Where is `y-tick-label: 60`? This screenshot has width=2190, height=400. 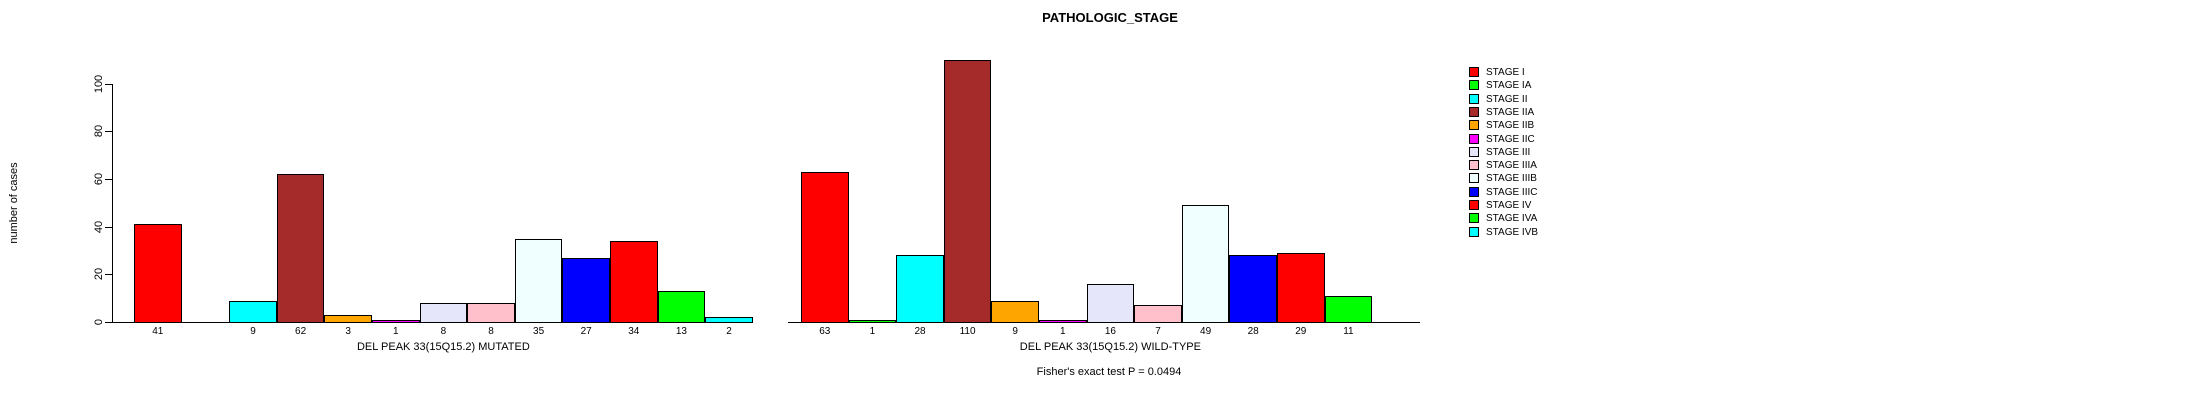
y-tick-label: 60 is located at coordinates (99, 179).